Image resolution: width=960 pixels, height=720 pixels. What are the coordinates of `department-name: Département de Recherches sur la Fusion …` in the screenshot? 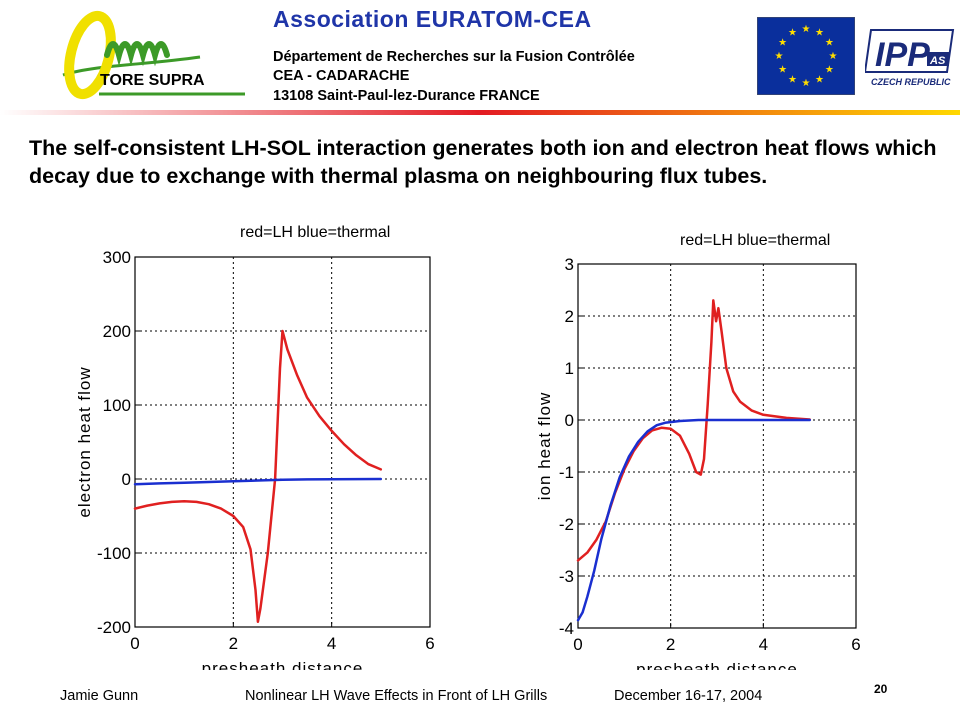 It's located at (454, 57).